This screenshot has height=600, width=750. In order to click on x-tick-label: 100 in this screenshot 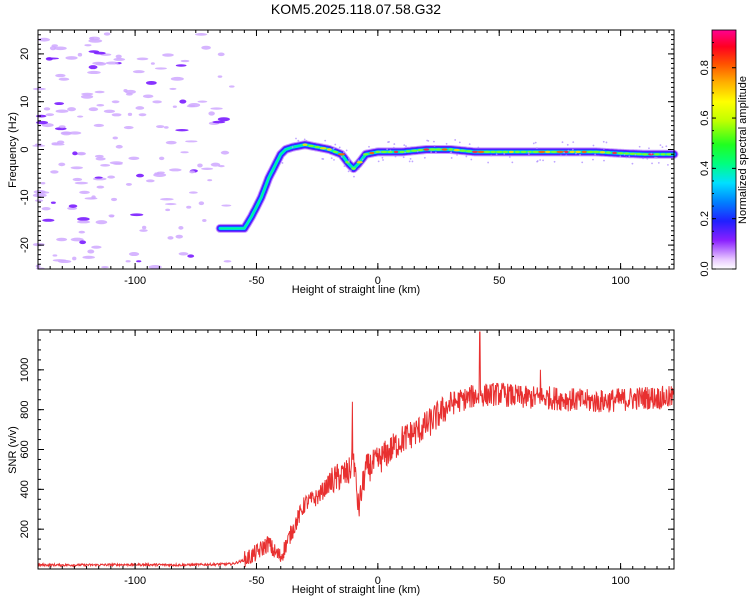, I will do `click(620, 281)`.